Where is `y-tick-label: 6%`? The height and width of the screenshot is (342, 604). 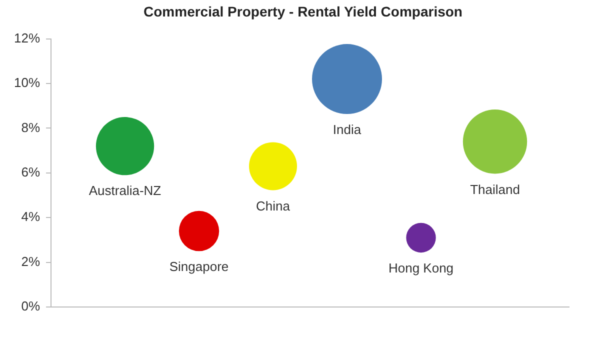 y-tick-label: 6% is located at coordinates (30, 172).